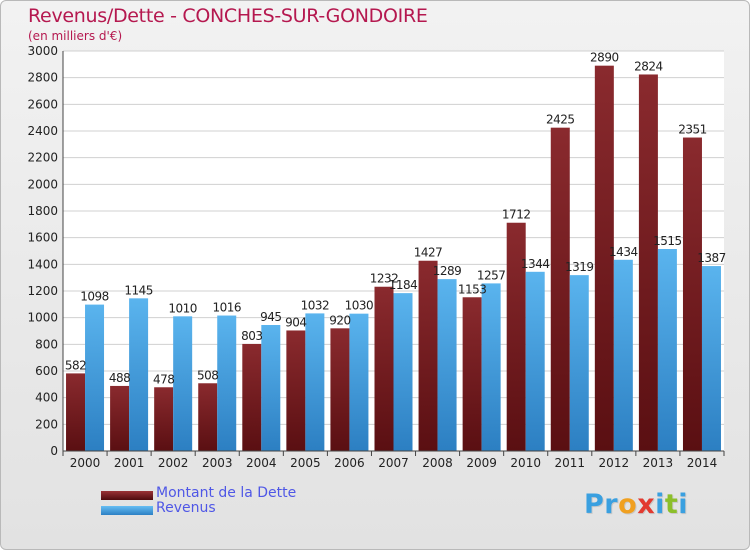 This screenshot has width=750, height=550. I want to click on x-tick-label: 2009, so click(481, 463).